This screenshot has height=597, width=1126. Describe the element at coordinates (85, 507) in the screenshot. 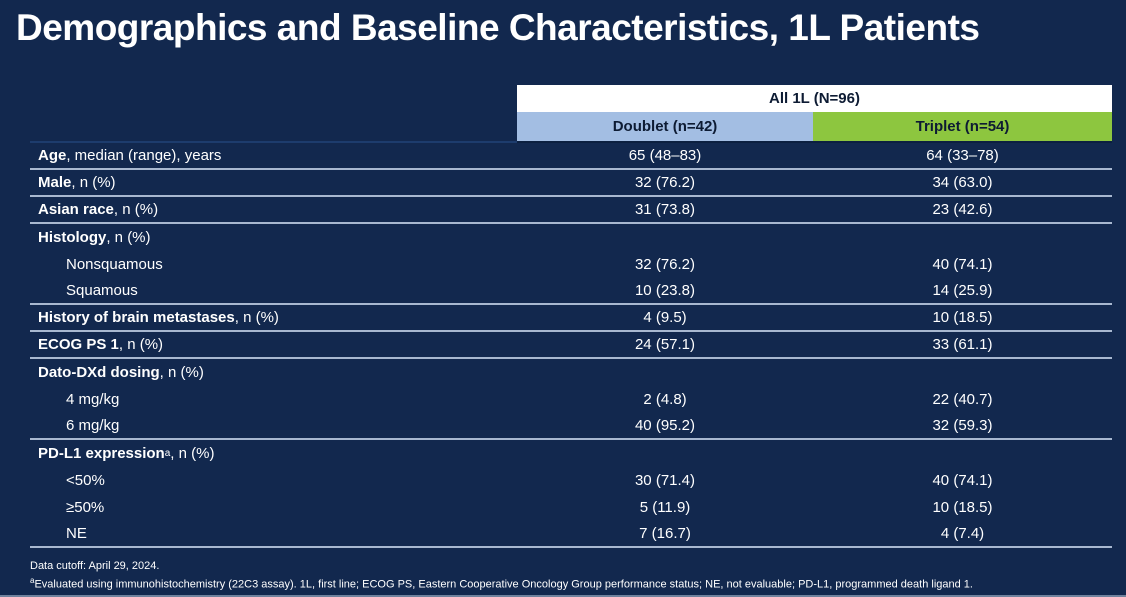

I see `row-label: ≥50%` at that location.